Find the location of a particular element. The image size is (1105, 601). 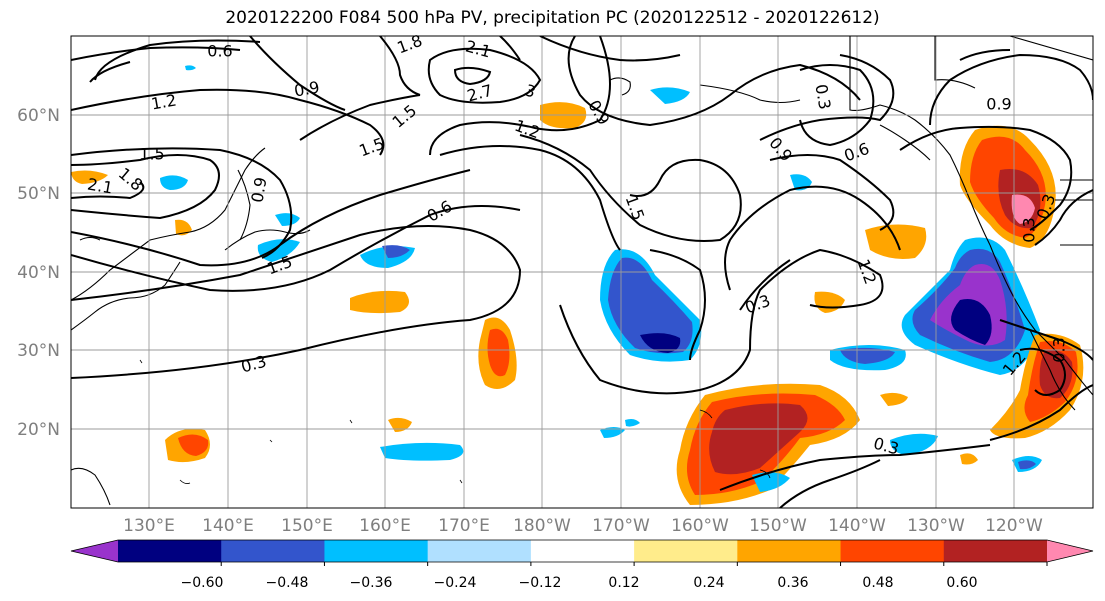

lat-label: 60°N is located at coordinates (38, 116).